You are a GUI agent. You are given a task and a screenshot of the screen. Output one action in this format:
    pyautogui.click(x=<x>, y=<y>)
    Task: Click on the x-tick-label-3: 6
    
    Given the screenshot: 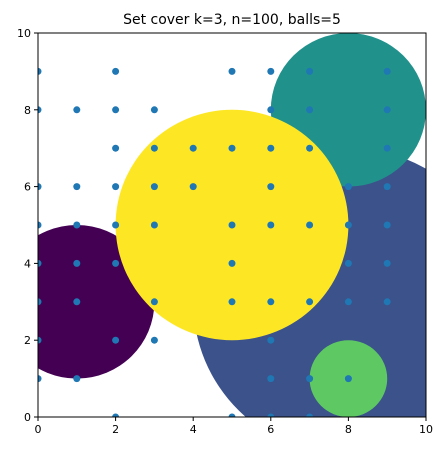 What is the action you would take?
    pyautogui.click(x=270, y=429)
    